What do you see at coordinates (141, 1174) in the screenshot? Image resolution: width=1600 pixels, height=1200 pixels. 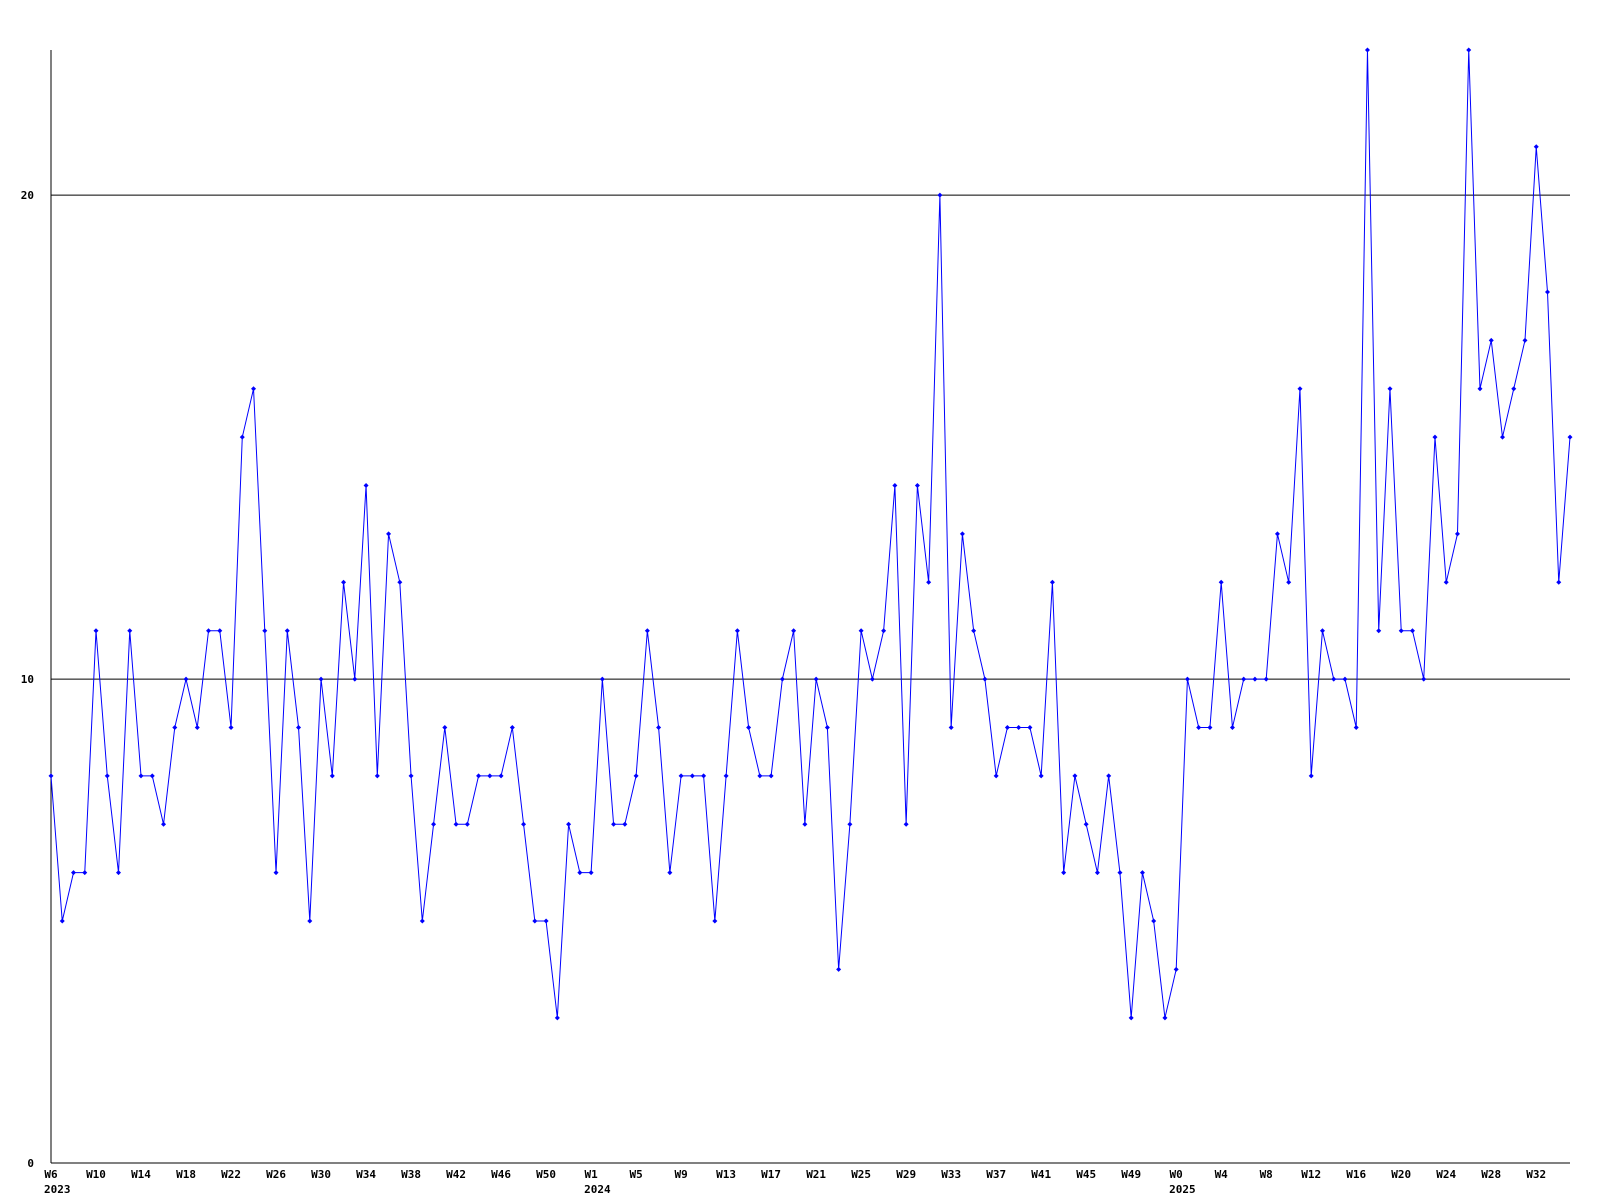 I see `x-tick-label: W14` at bounding box center [141, 1174].